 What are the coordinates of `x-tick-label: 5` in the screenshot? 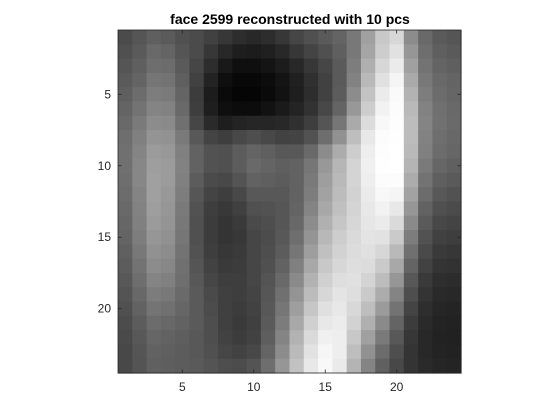 It's located at (182, 387).